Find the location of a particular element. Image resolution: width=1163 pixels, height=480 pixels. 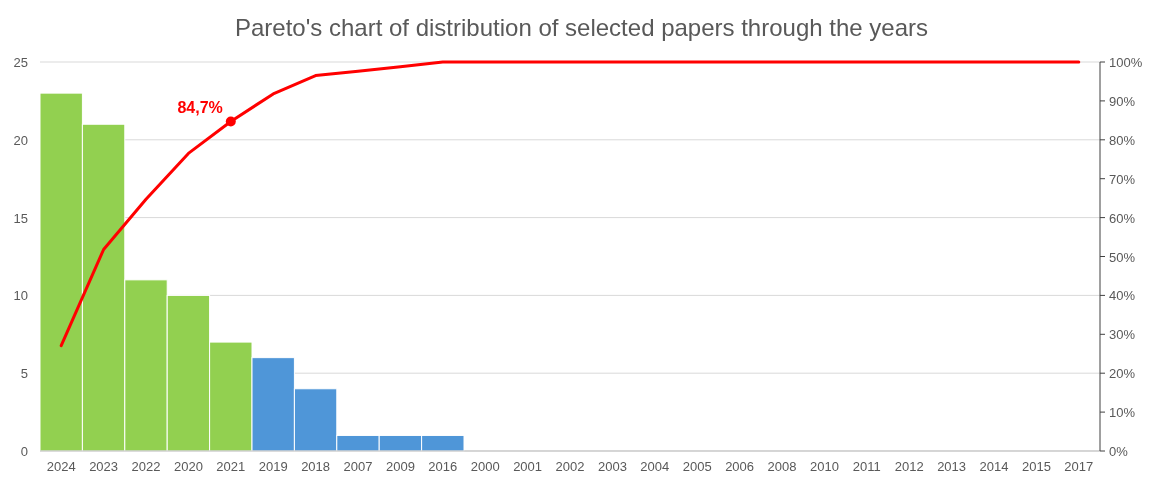

y-tick-label: 0 is located at coordinates (24, 451).